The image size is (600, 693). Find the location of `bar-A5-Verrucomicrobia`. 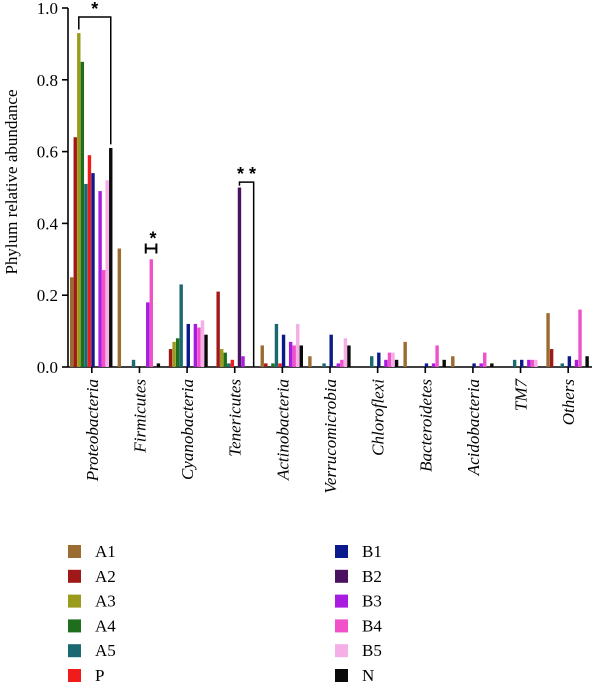

bar-A5-Verrucomicrobia is located at coordinates (324, 365).